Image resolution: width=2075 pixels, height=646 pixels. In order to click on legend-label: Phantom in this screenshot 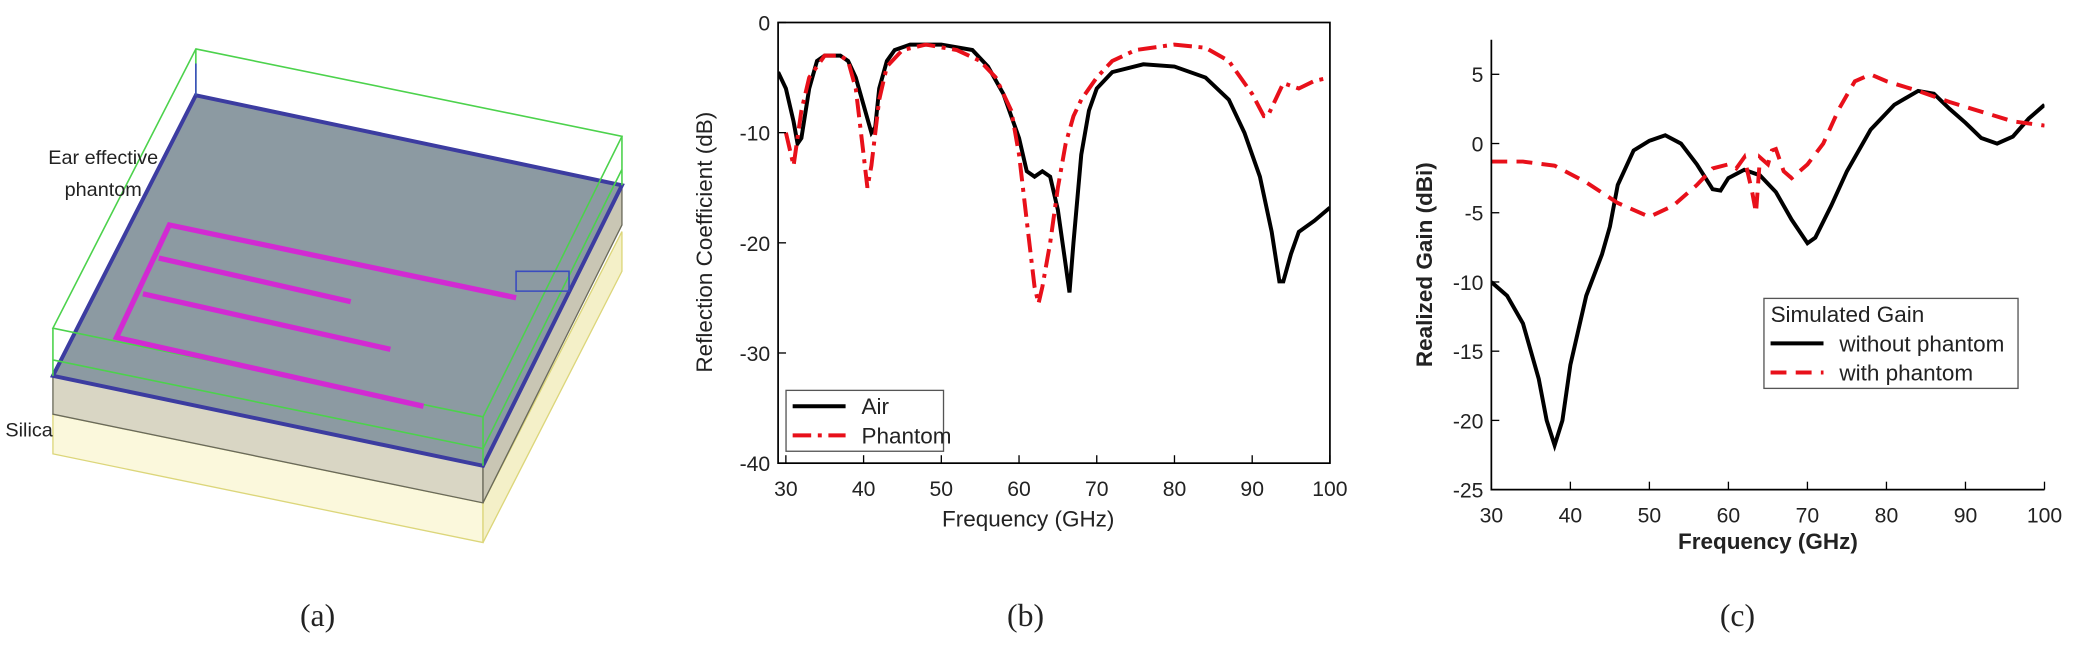, I will do `click(906, 435)`.